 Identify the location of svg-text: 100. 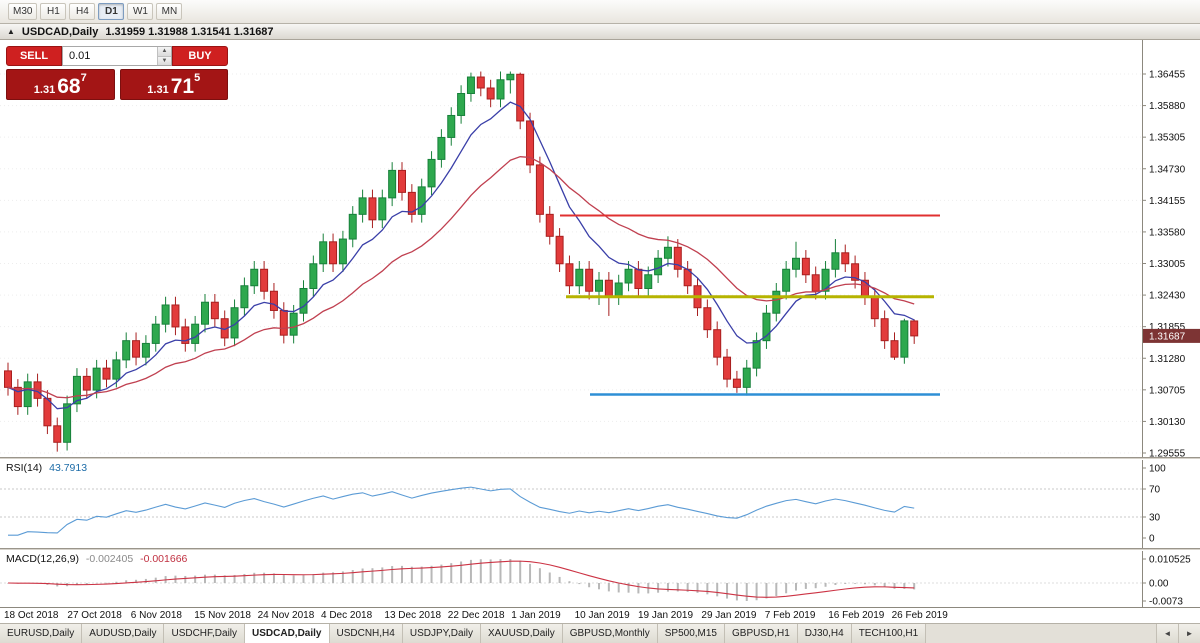
(1157, 469).